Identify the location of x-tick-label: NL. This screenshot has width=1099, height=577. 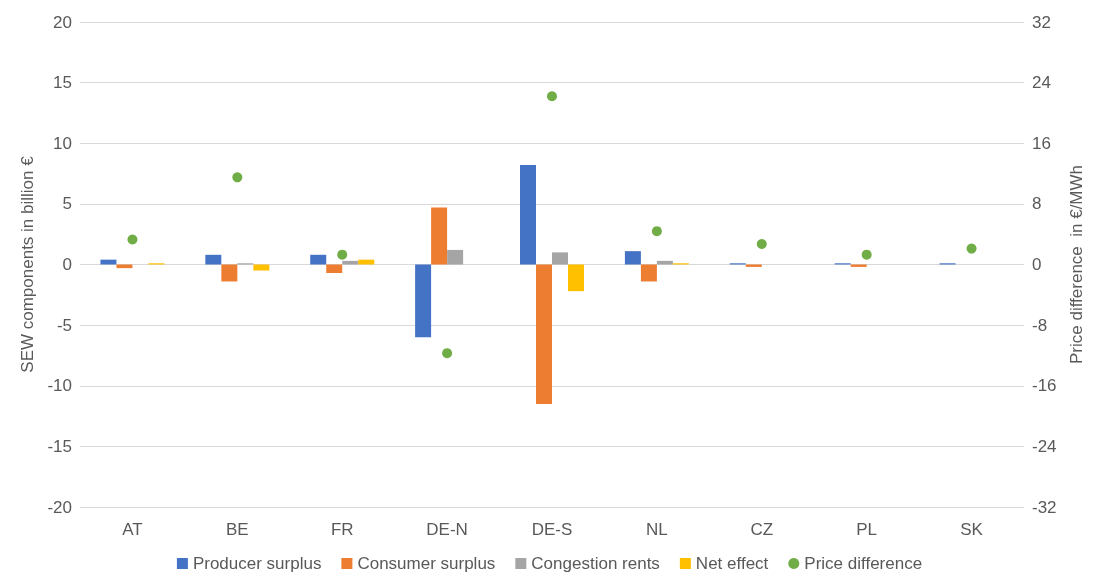
(657, 529).